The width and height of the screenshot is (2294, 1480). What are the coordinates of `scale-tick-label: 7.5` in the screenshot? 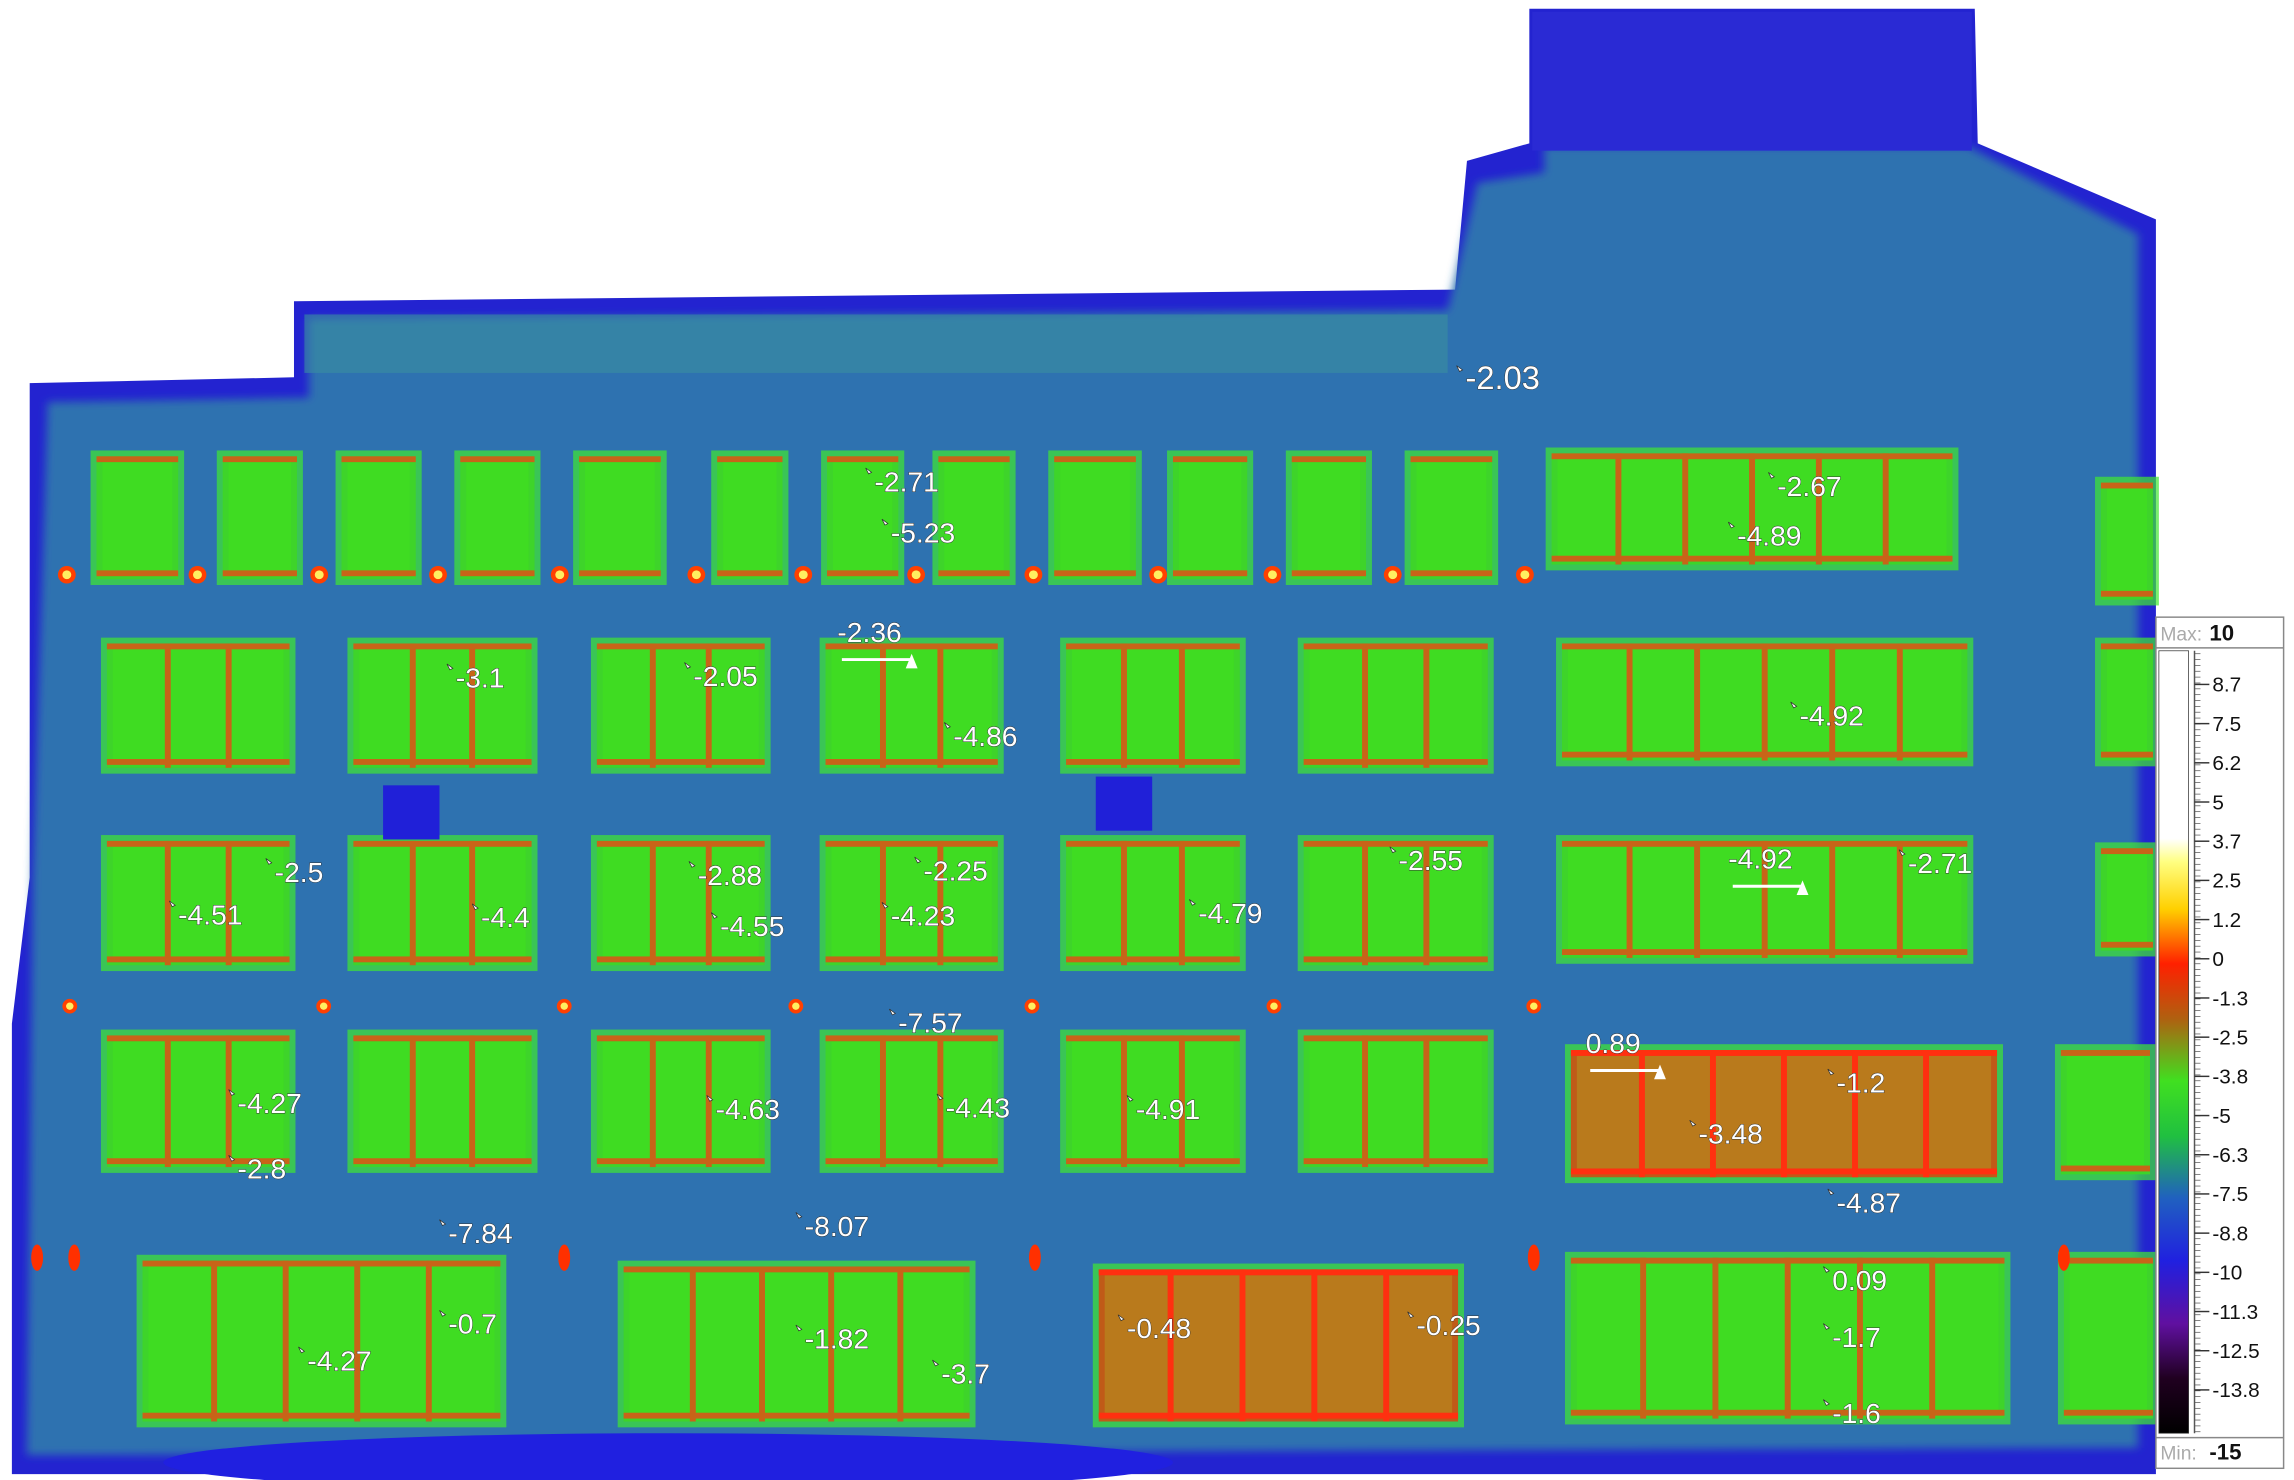 It's located at (2226, 724).